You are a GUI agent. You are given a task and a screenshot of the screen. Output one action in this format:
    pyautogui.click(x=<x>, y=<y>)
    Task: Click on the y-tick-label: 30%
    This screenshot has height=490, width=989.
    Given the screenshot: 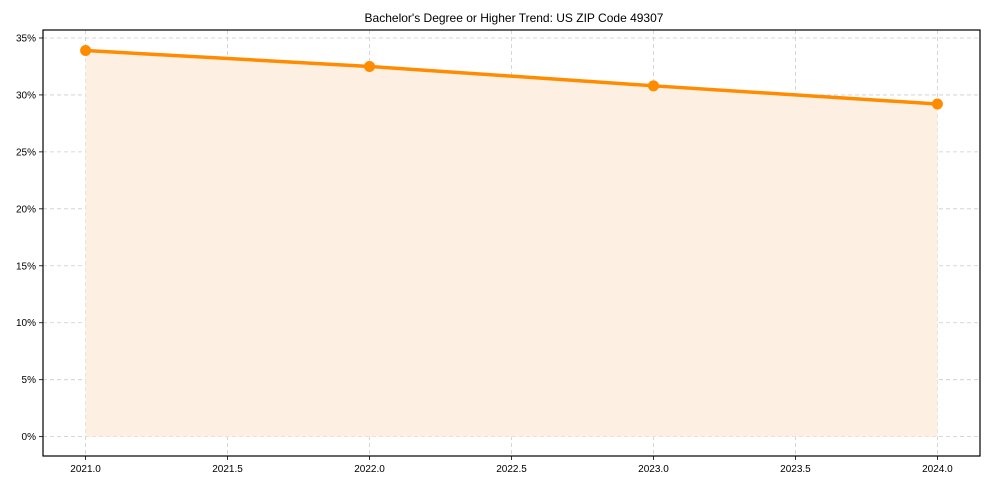 What is the action you would take?
    pyautogui.click(x=26, y=95)
    